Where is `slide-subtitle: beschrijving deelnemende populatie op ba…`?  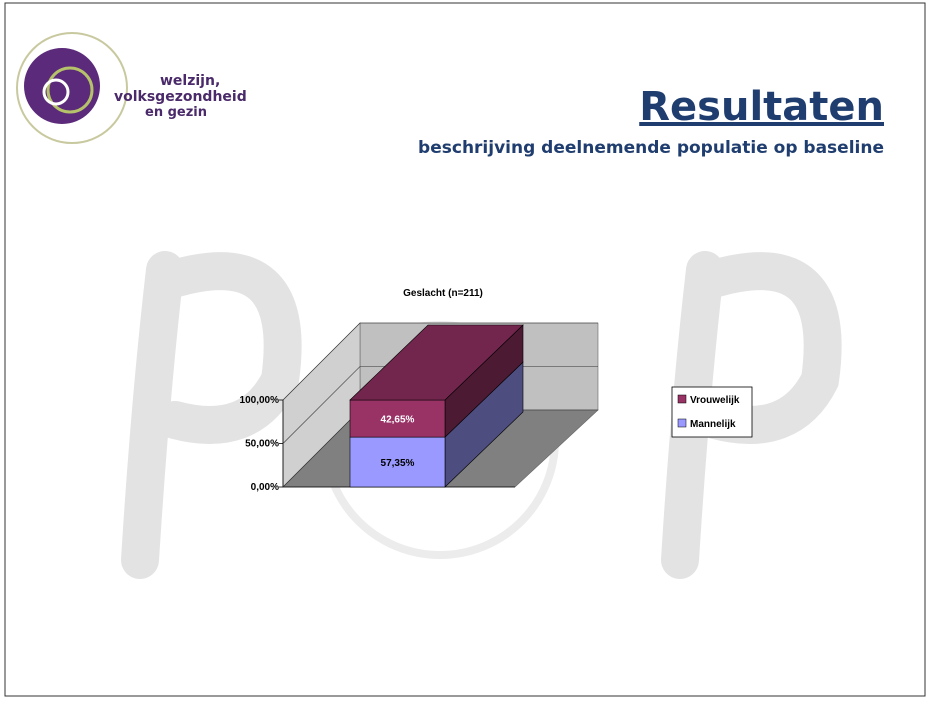 slide-subtitle: beschrijving deelnemende populatie op ba… is located at coordinates (651, 148).